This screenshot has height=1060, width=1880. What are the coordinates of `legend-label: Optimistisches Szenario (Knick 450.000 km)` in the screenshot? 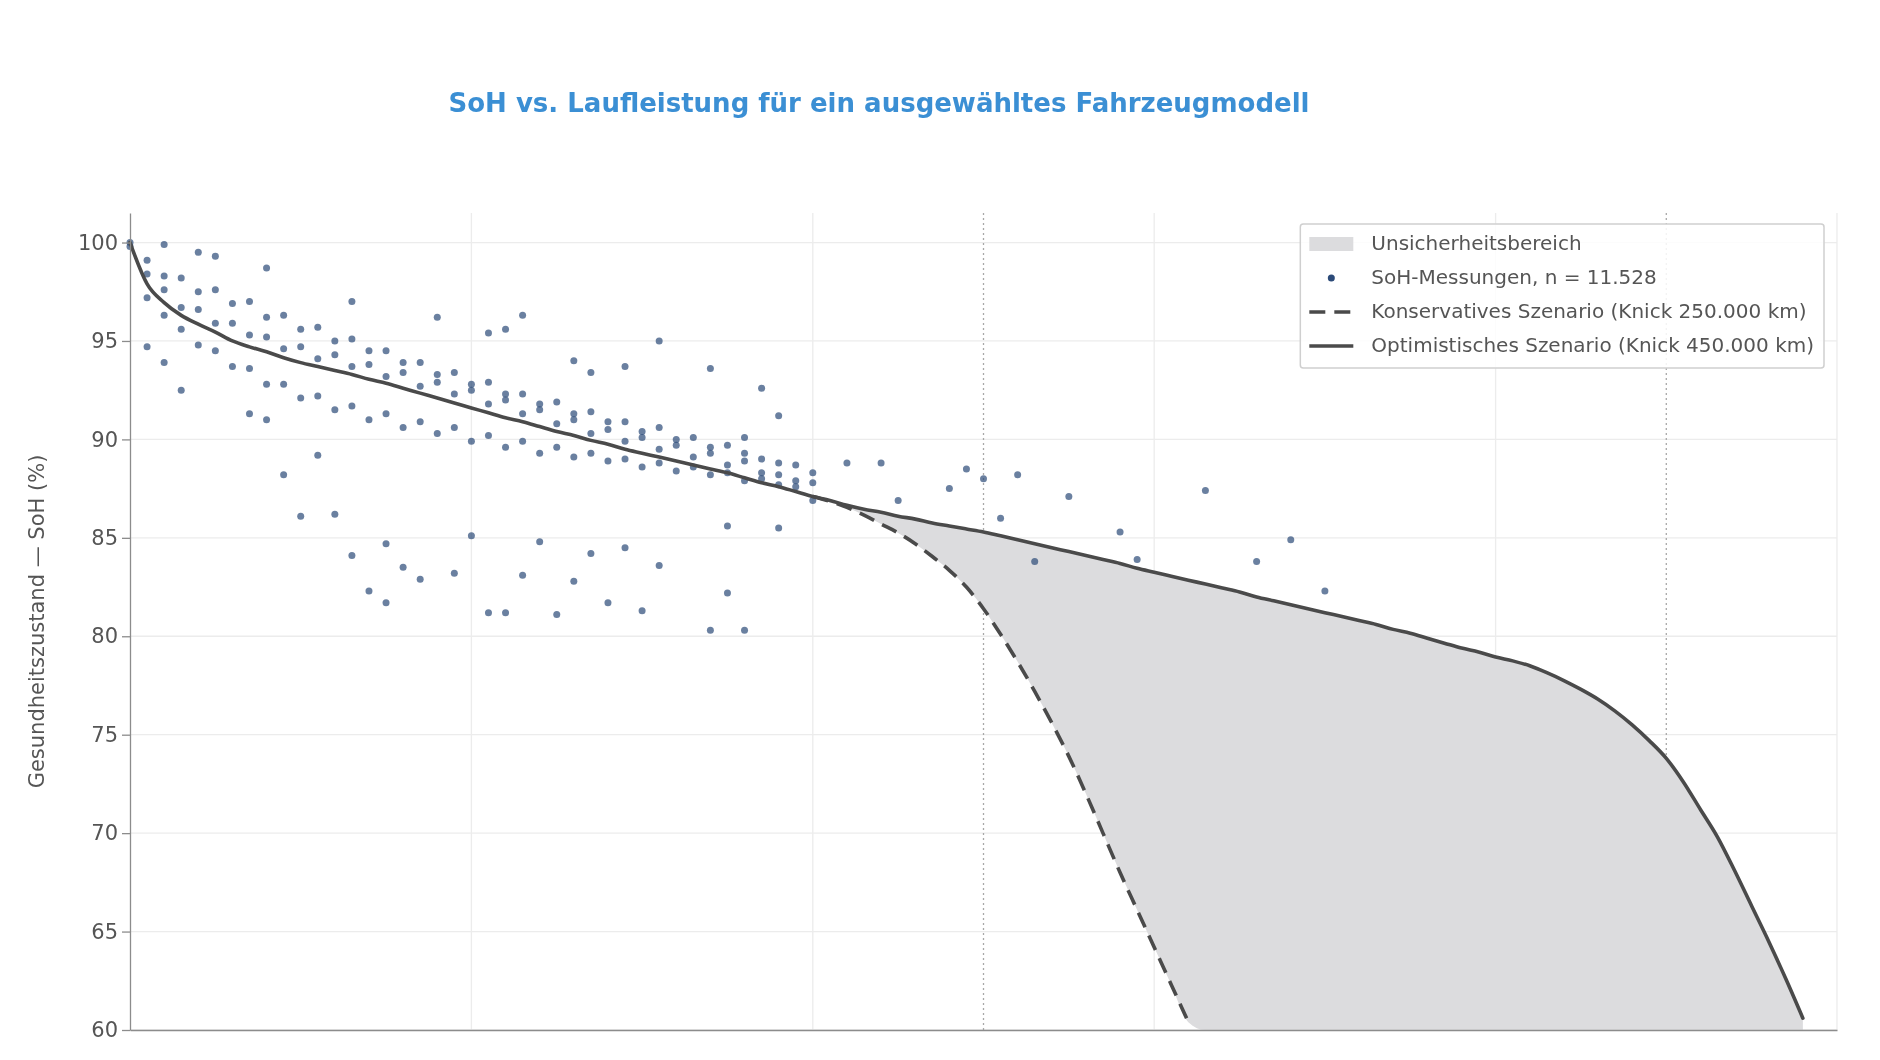 It's located at (1592, 344).